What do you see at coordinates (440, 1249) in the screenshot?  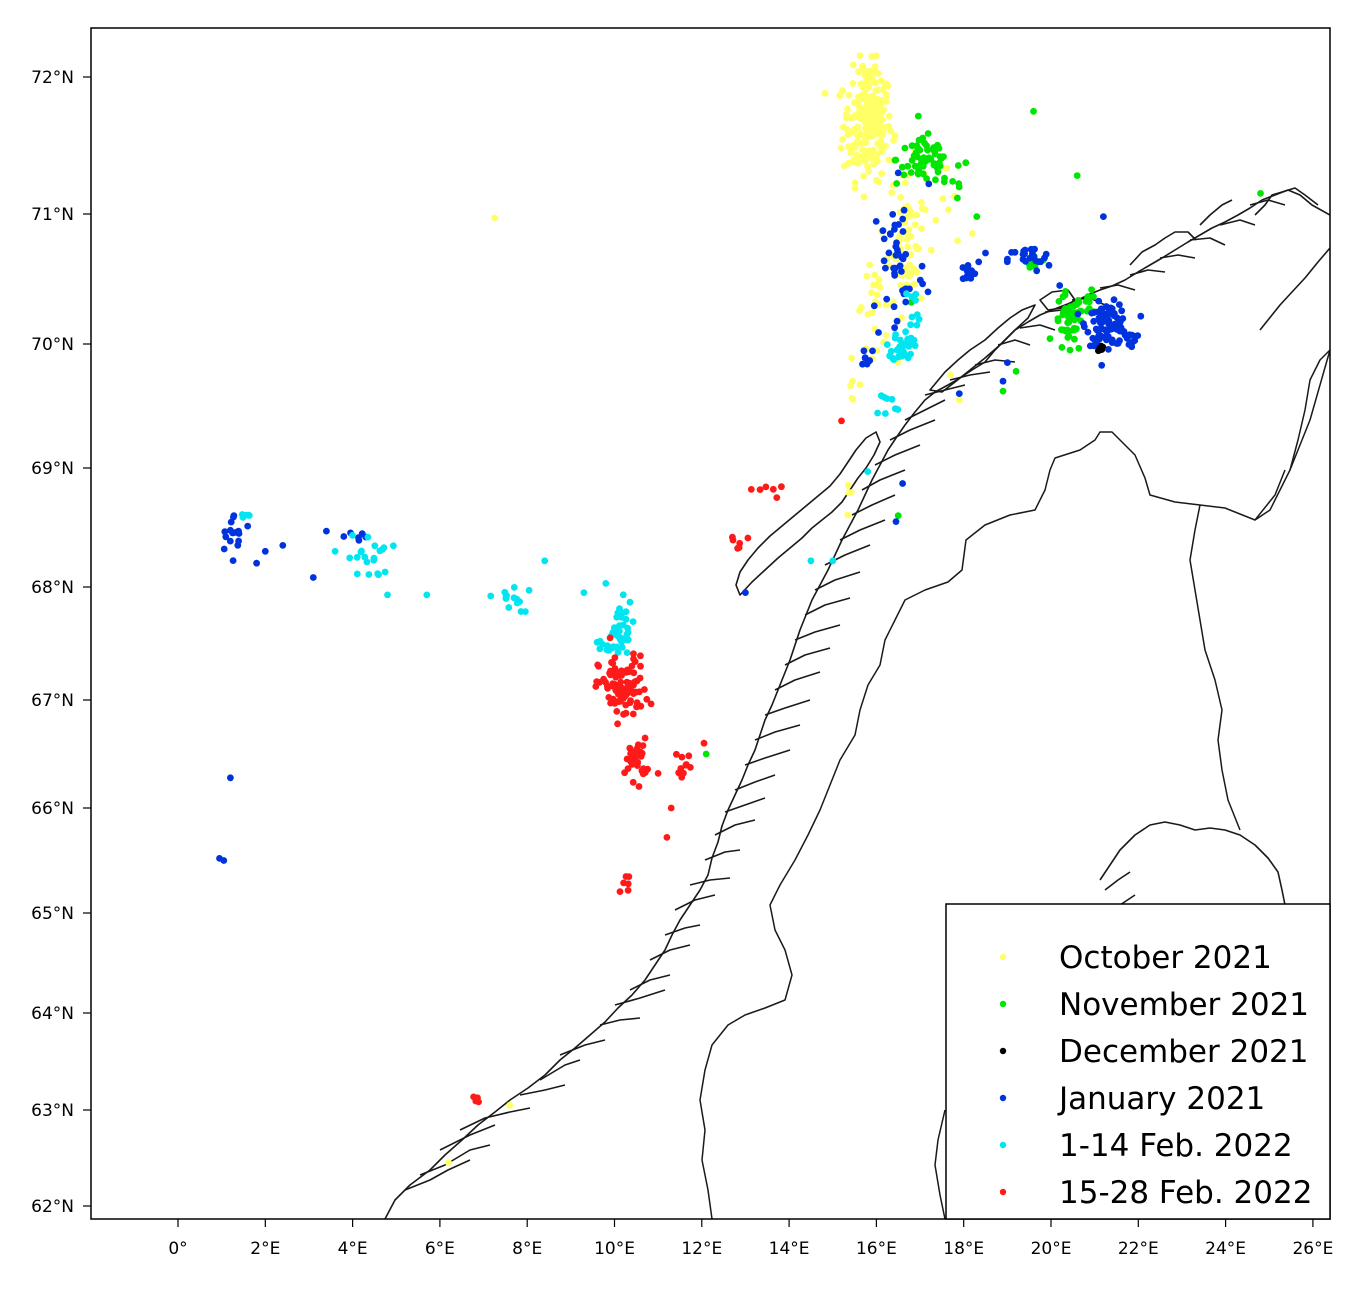 I see `lon-tick-label: 6°E` at bounding box center [440, 1249].